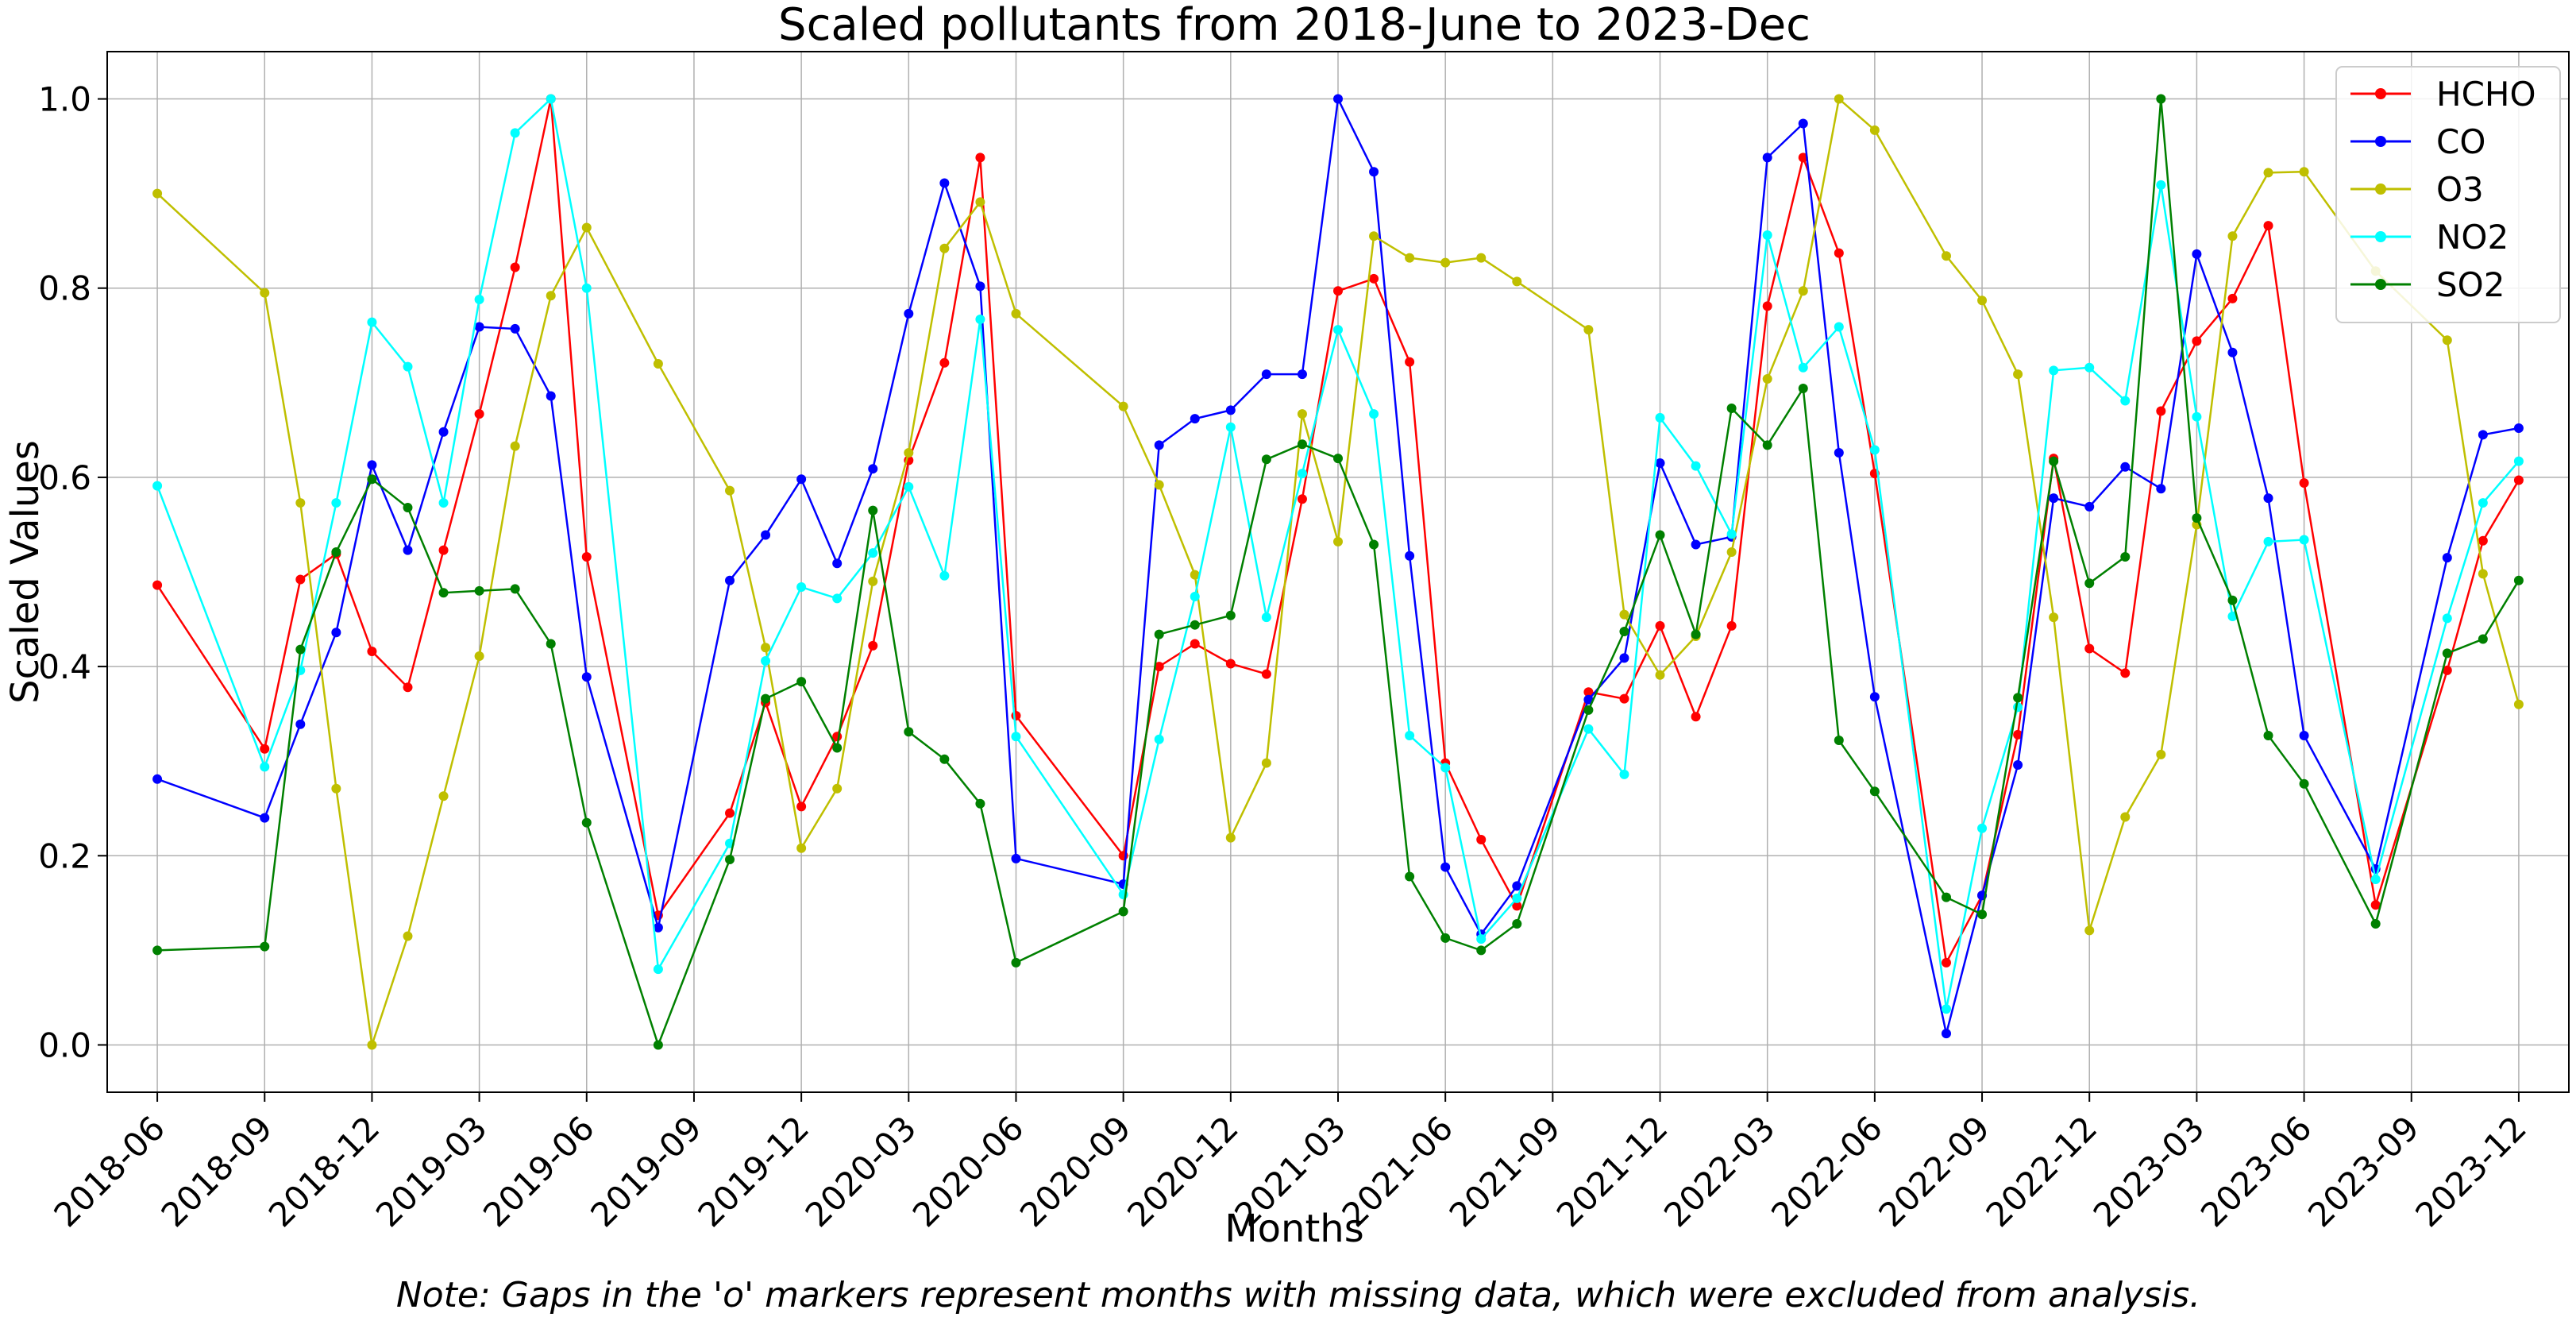 Image resolution: width=2576 pixels, height=1321 pixels. I want to click on x-tick-label: 2022-12, so click(2042, 1171).